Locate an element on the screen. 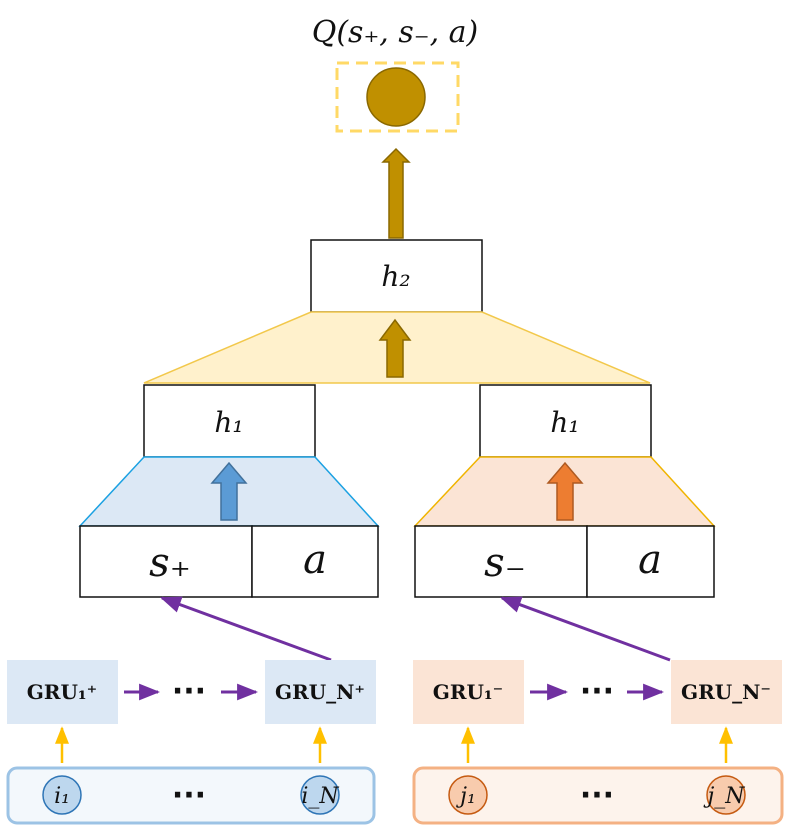  positive-item-first-node is located at coordinates (62, 795).